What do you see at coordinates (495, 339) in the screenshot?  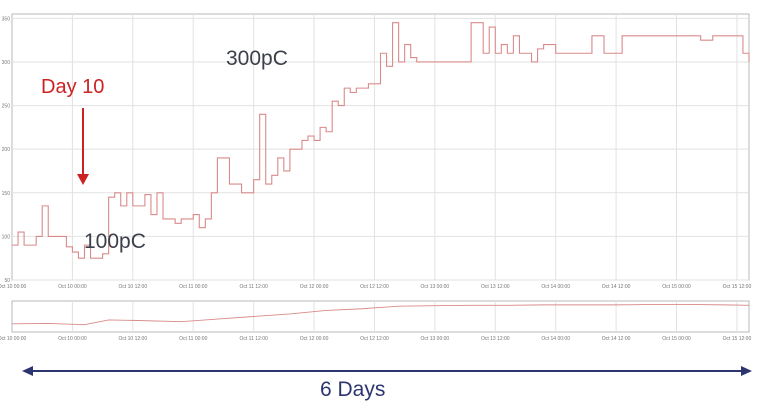 I see `overview-x-tick-label: Oct 13 12:00` at bounding box center [495, 339].